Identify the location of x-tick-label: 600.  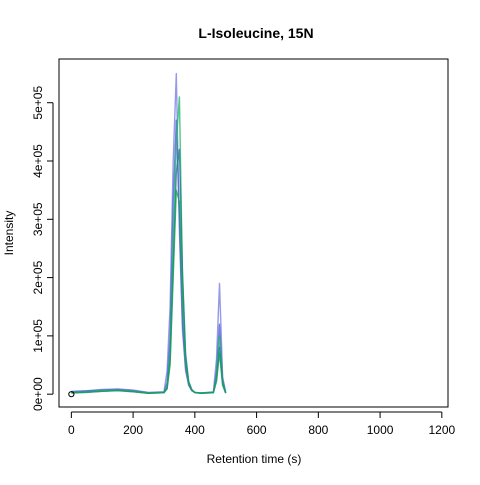
(257, 430).